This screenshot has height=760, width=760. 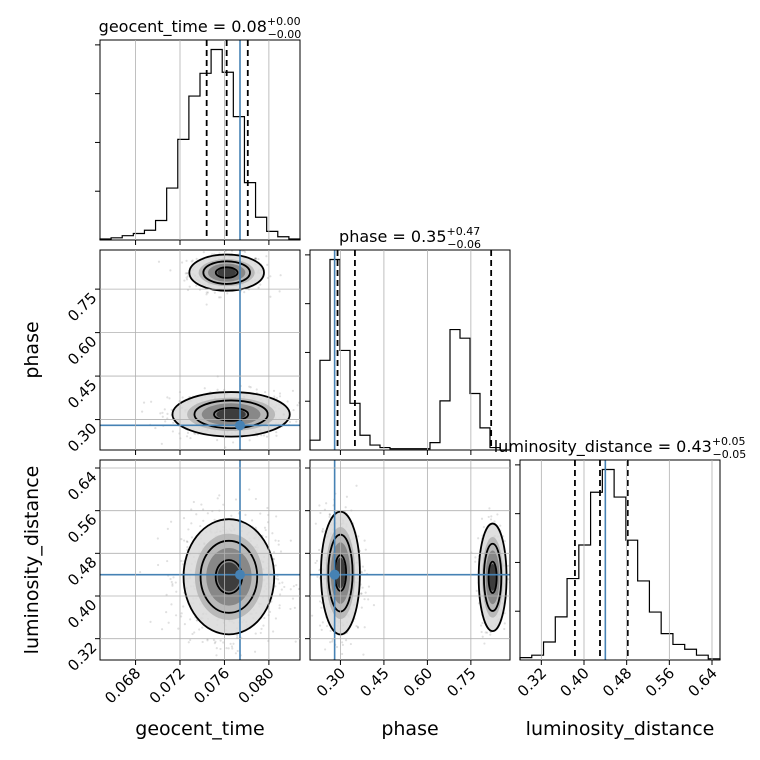 What do you see at coordinates (82, 571) in the screenshot?
I see `y-axis-ticks: 0.32 0.40 0.48 0.56 0.64` at bounding box center [82, 571].